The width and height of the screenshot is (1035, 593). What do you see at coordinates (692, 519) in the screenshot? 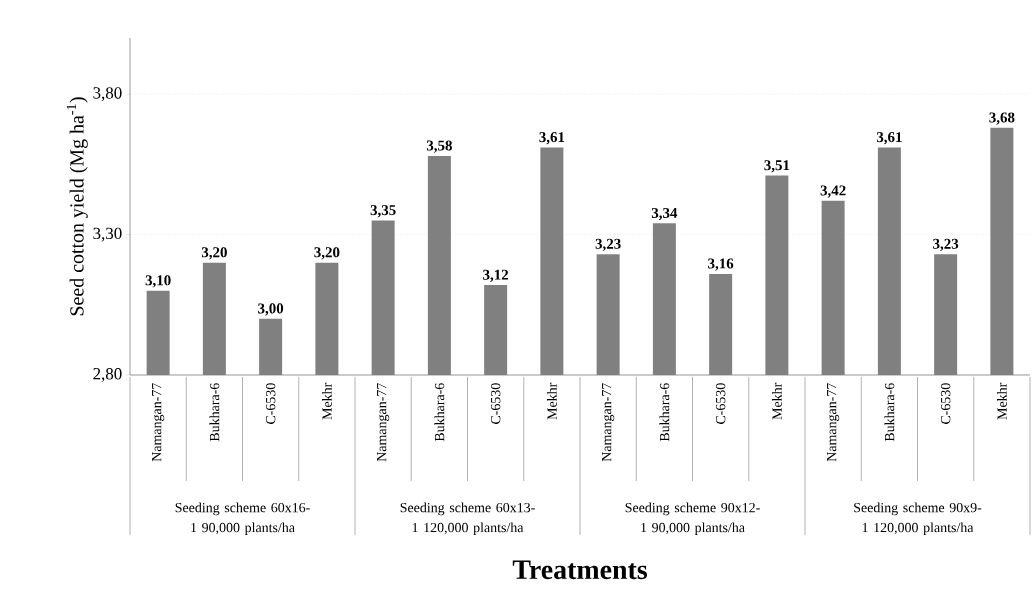
I see `text: Seeding scheme 90x12-1 90,000 plants/ha` at bounding box center [692, 519].